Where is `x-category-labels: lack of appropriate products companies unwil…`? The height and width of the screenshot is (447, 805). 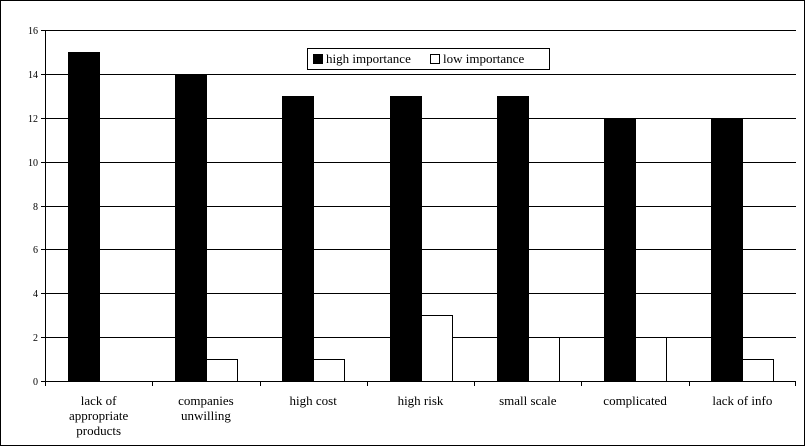 x-category-labels: lack of appropriate products companies unwil… is located at coordinates (420, 415).